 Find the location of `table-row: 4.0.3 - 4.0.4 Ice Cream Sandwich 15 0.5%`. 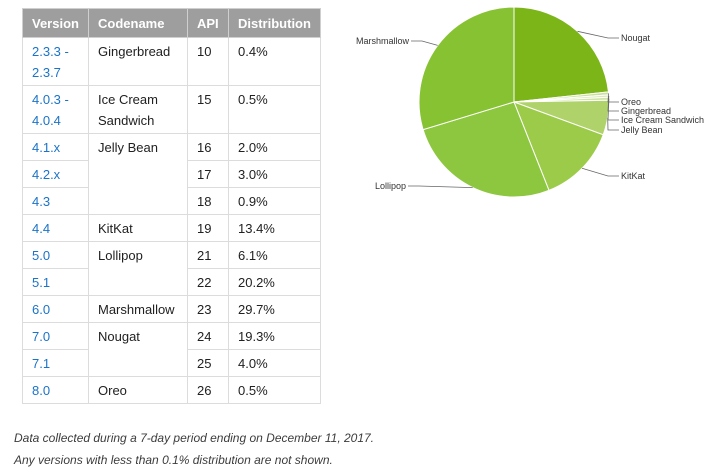

table-row: 4.0.3 - 4.0.4 Ice Cream Sandwich 15 0.5% is located at coordinates (171, 109).